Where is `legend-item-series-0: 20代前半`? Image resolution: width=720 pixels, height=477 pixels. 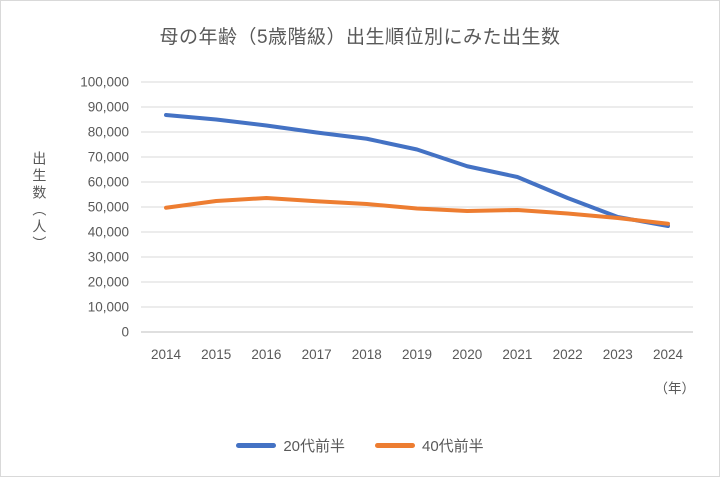
legend-item-series-0: 20代前半 is located at coordinates (290, 445).